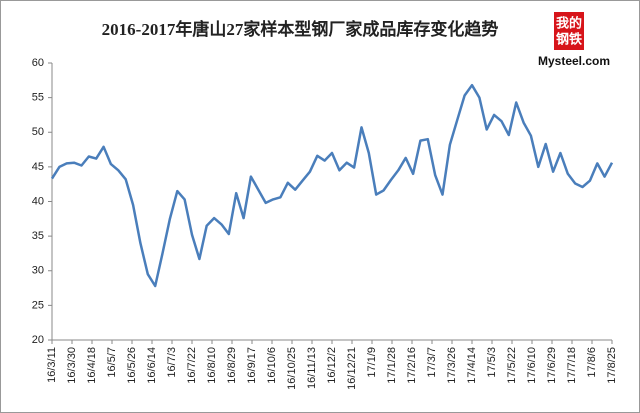 This screenshot has width=640, height=413. What do you see at coordinates (38, 236) in the screenshot?
I see `y-tick-label: 35` at bounding box center [38, 236].